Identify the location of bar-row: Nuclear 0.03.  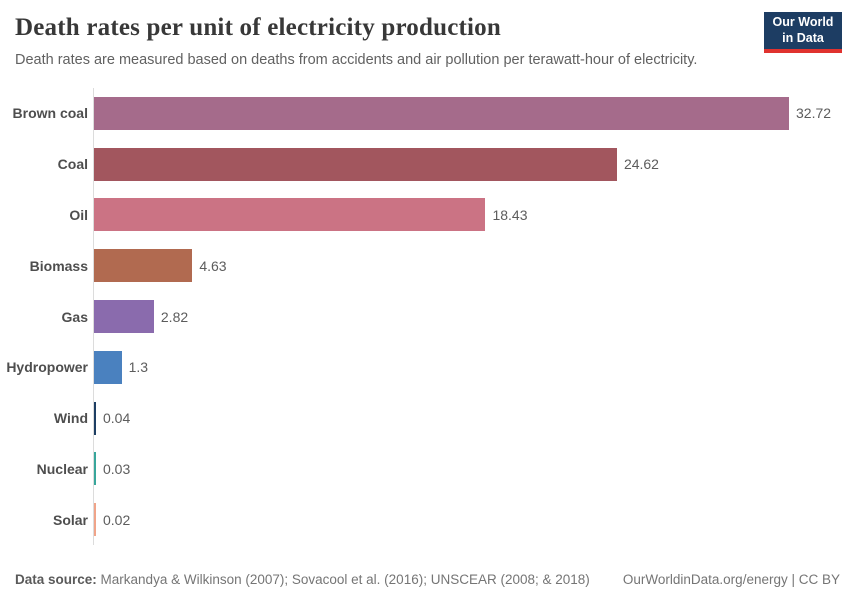
(425, 468).